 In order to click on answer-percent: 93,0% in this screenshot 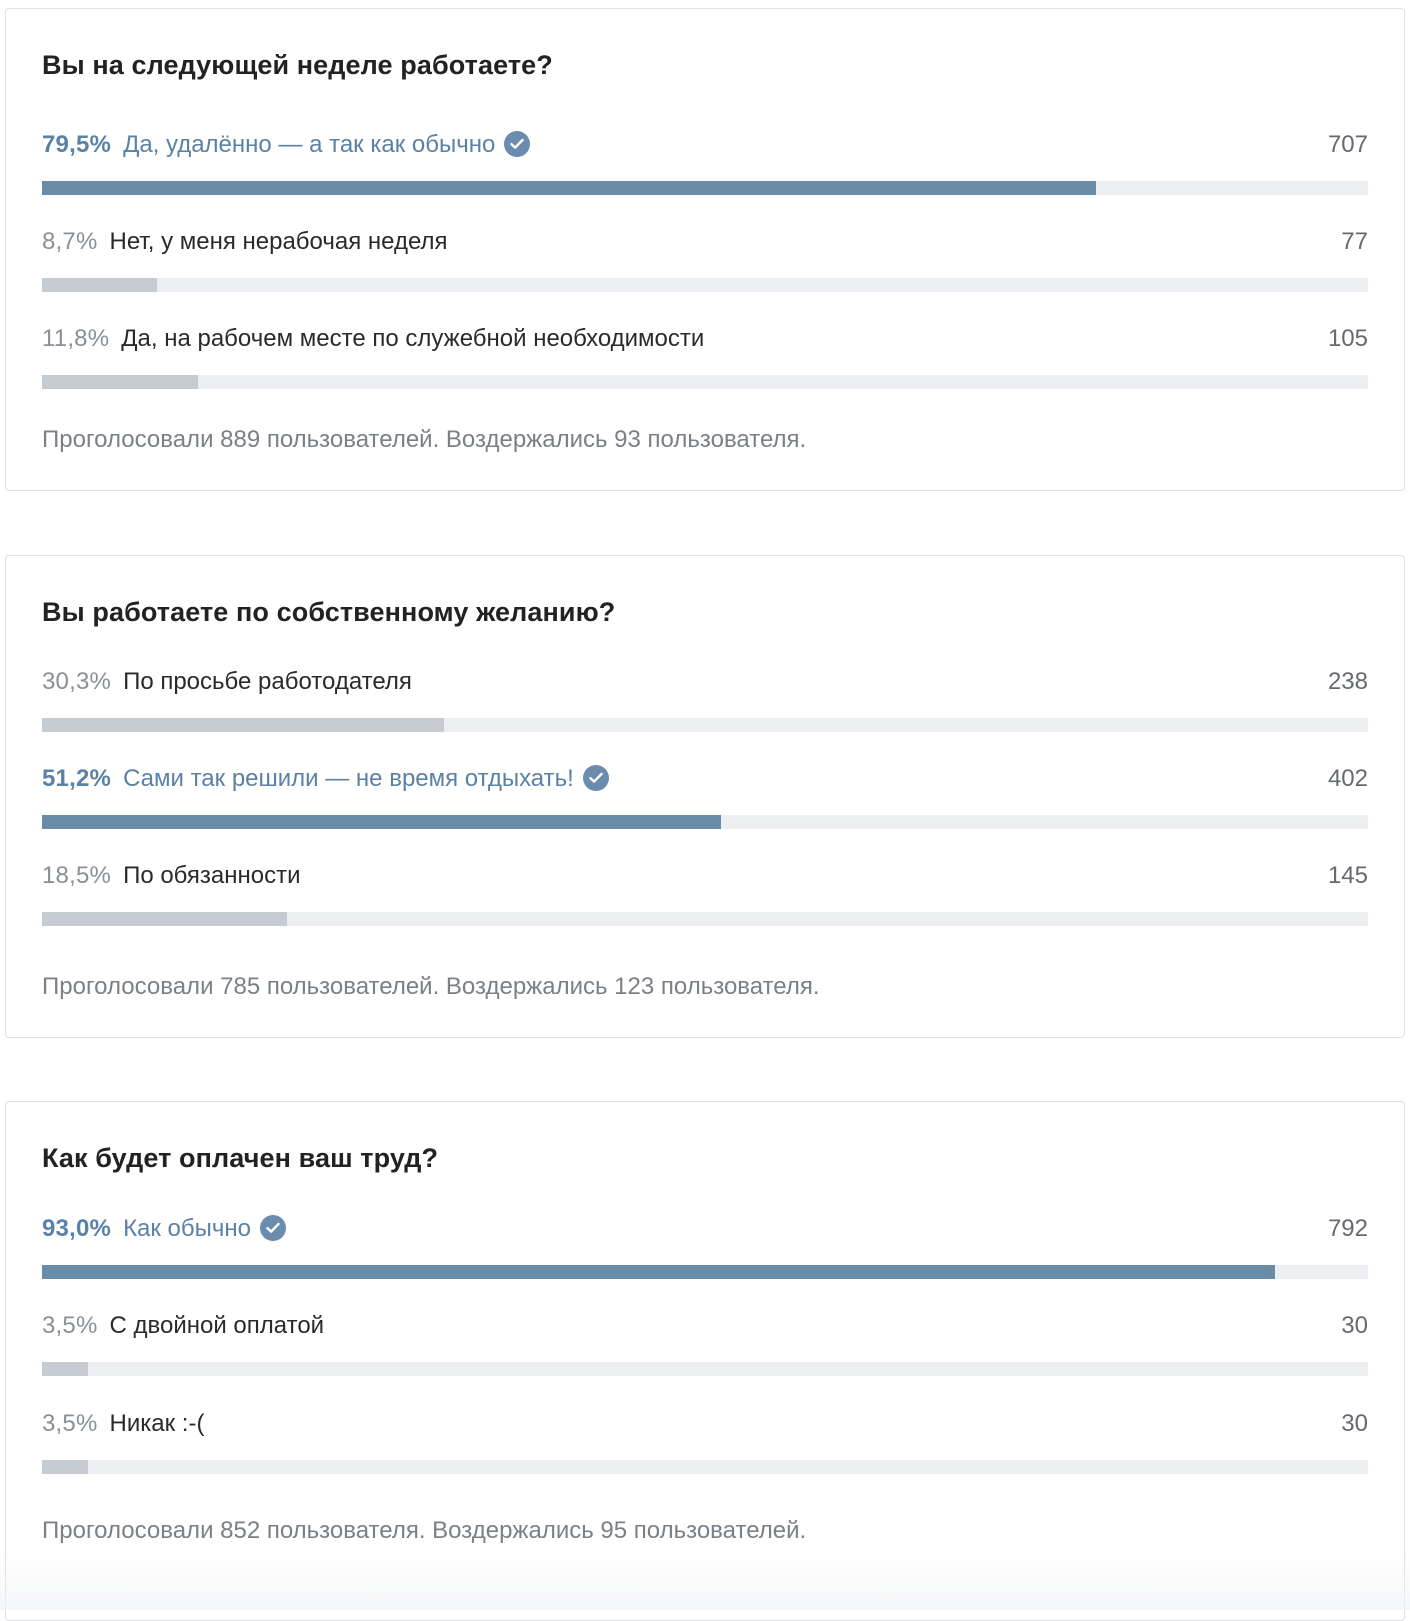, I will do `click(77, 1228)`.